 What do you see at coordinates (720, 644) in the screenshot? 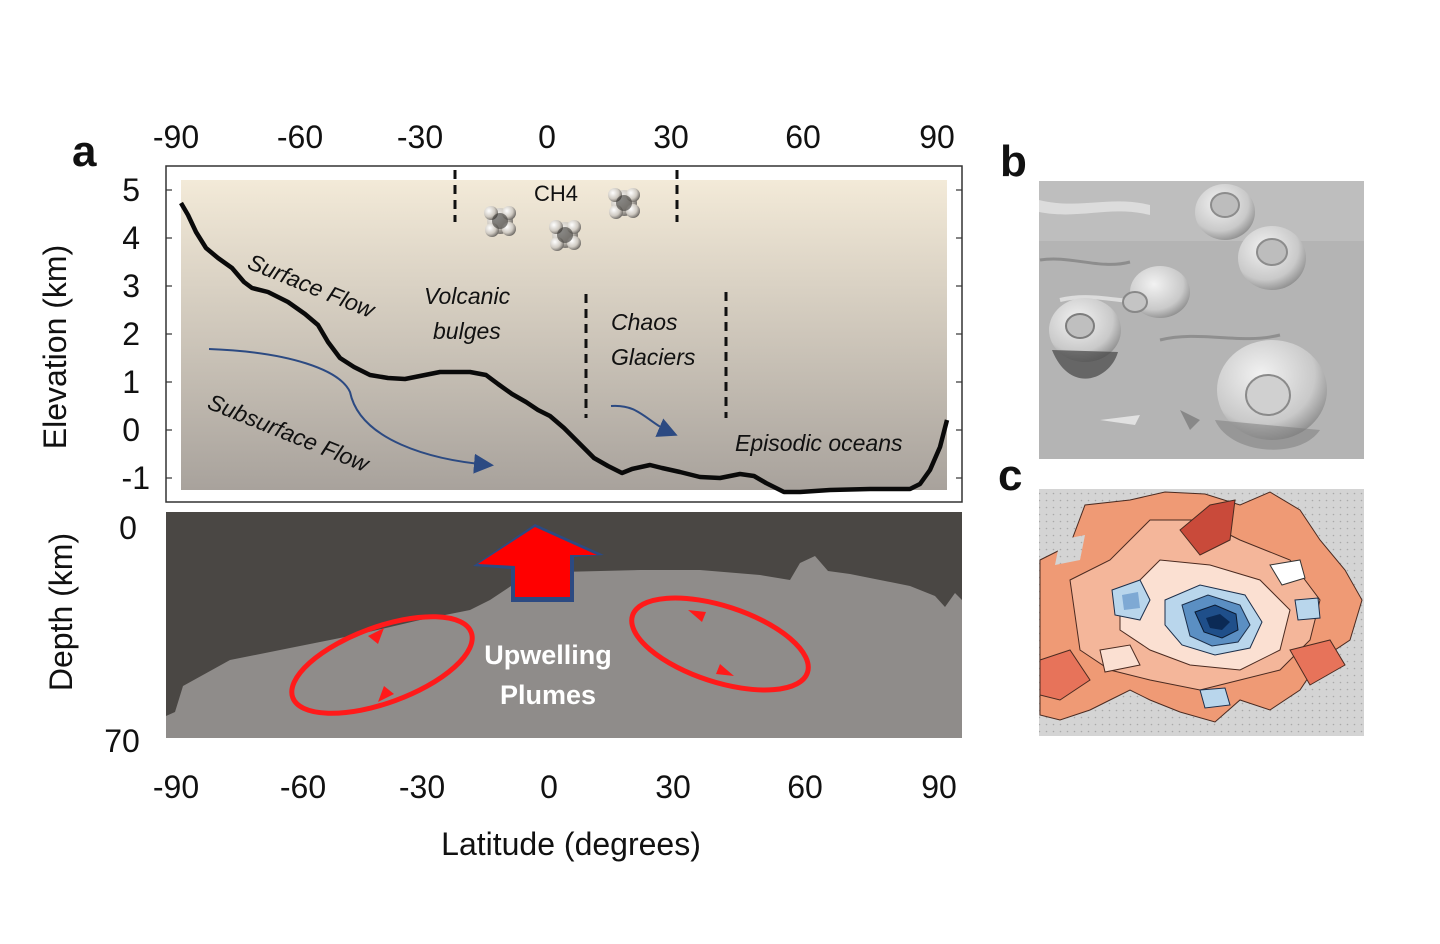
I see `convection-cell-right` at bounding box center [720, 644].